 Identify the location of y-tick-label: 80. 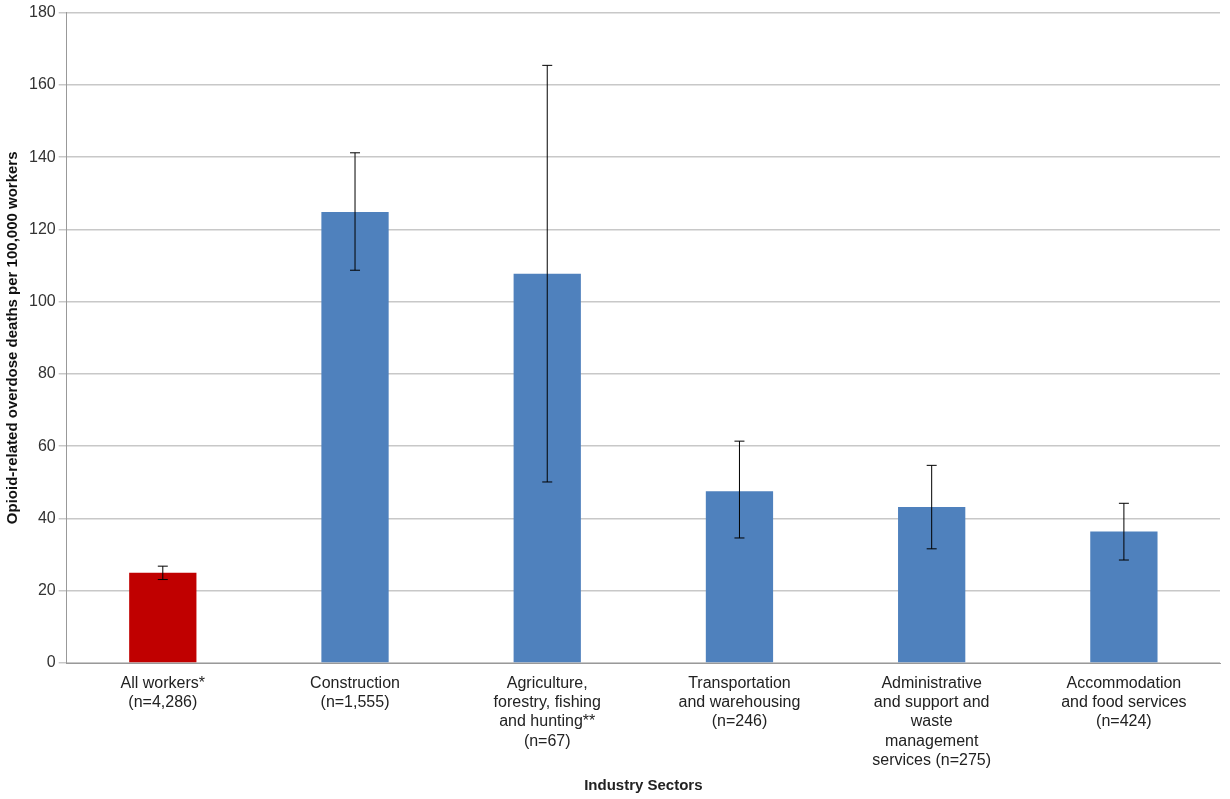
(46, 373).